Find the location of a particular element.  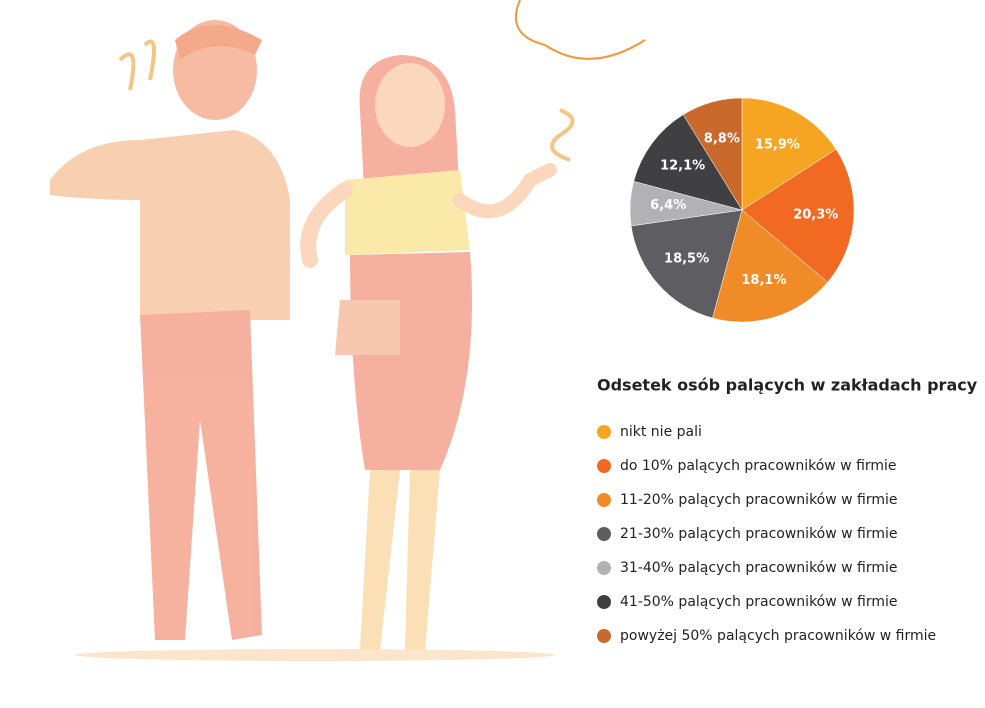

value-label: 18,5% is located at coordinates (686, 258).